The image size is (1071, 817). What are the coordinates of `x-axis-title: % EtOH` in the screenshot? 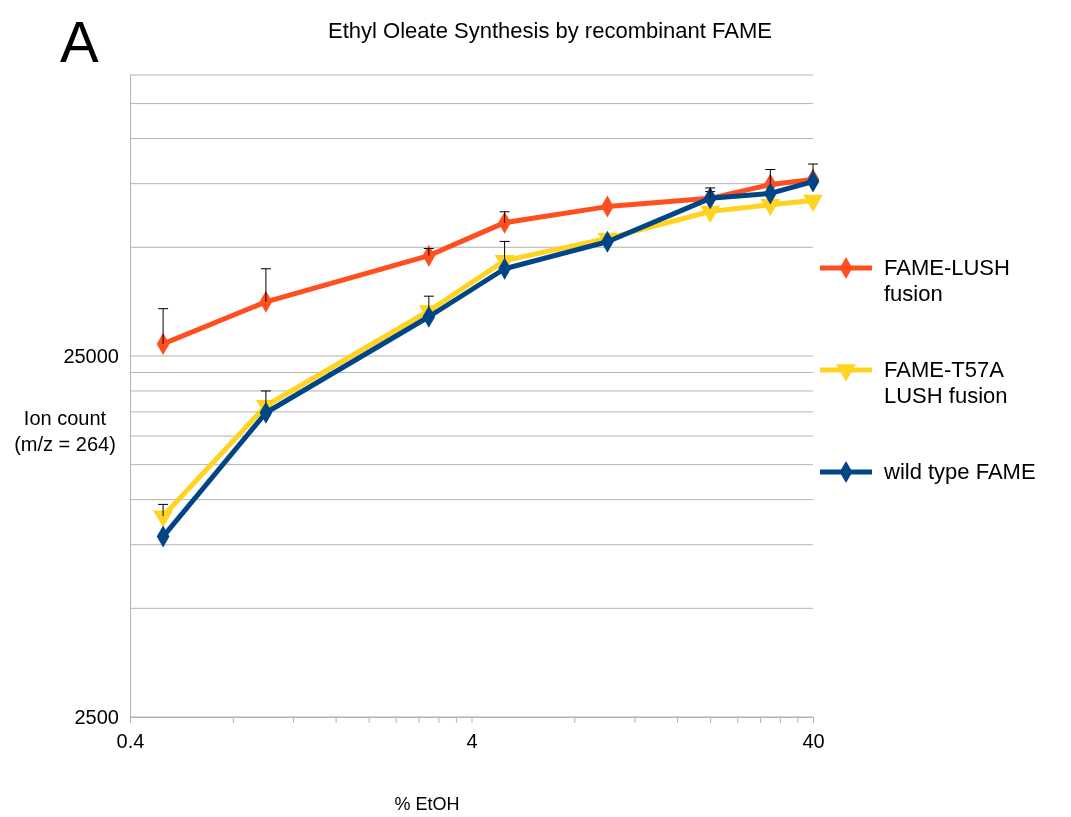 It's located at (427, 804).